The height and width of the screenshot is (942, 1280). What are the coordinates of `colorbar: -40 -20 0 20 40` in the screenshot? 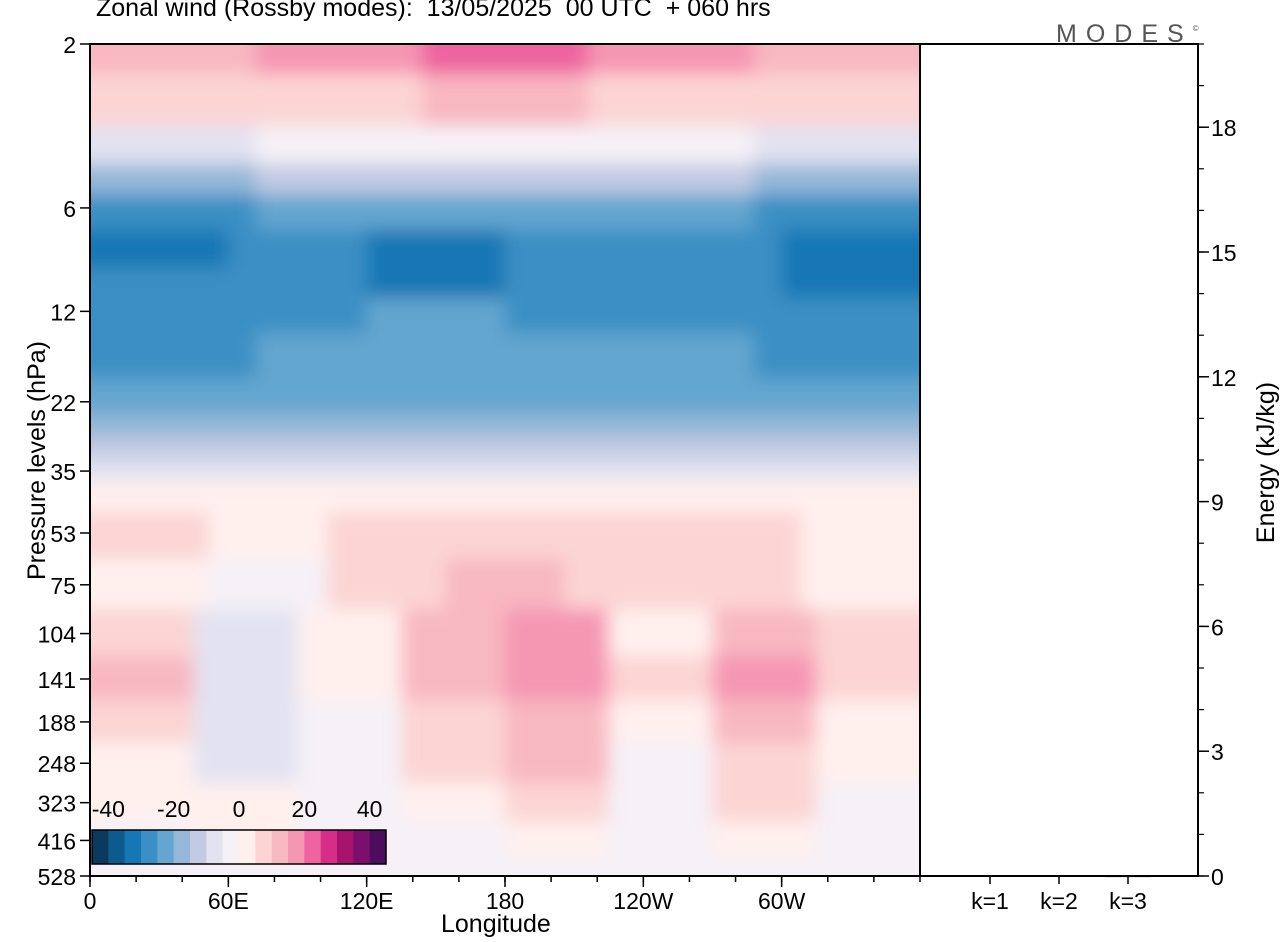 It's located at (239, 830).